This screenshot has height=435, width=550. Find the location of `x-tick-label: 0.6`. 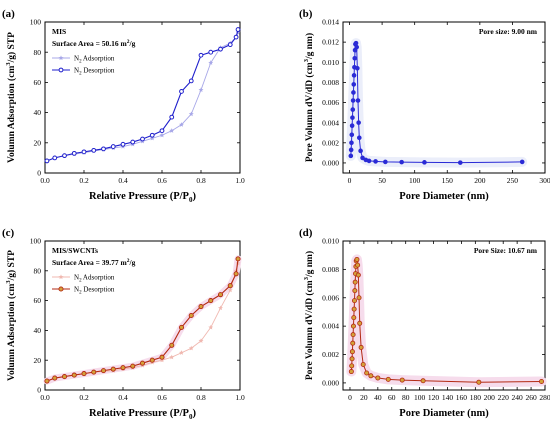

x-tick-label: 0.6 is located at coordinates (162, 397).